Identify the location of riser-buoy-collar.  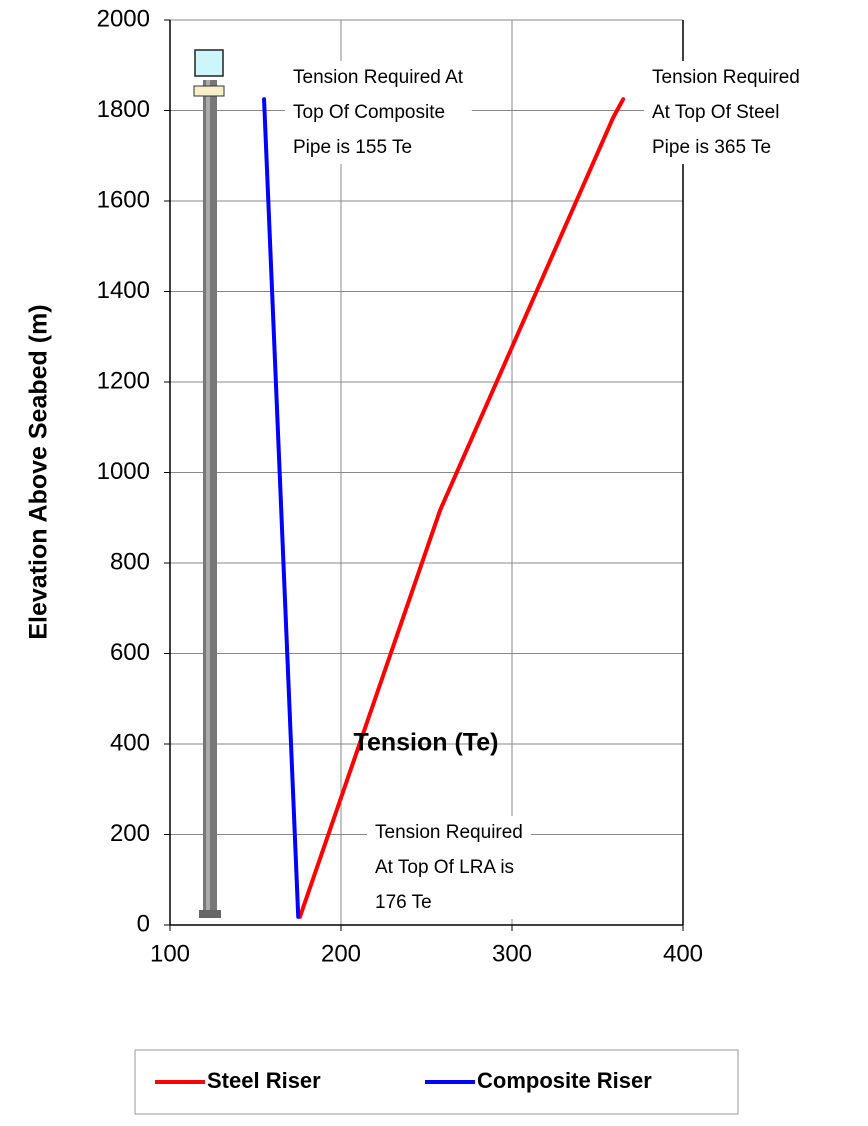
(209, 91).